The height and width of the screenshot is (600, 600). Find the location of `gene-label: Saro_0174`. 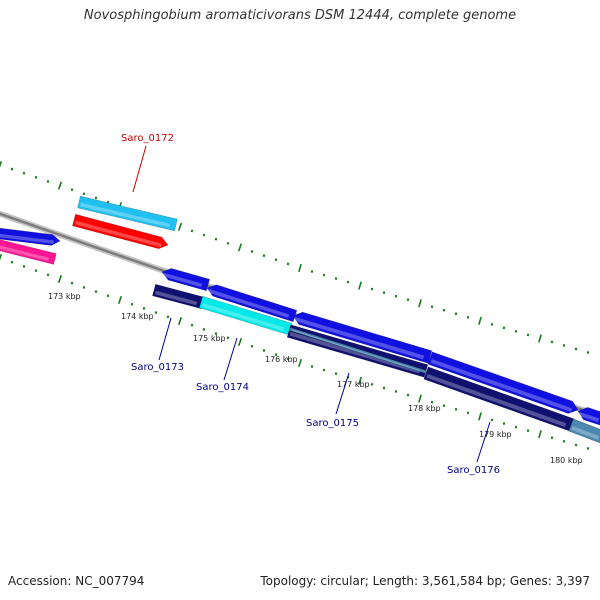

gene-label: Saro_0174 is located at coordinates (222, 387).